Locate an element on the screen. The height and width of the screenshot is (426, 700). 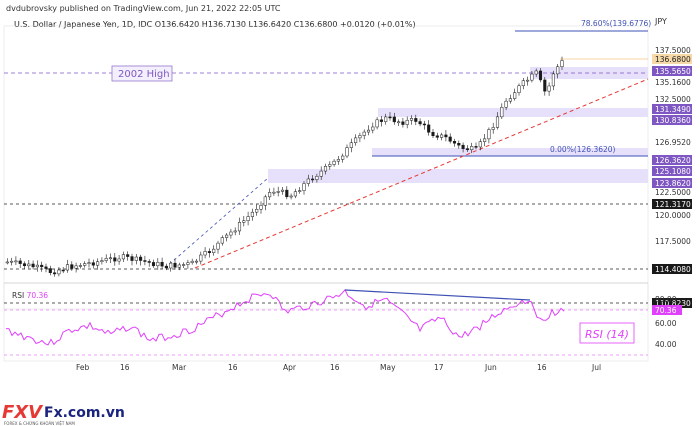
high-2002-label: 2002 High is located at coordinates (144, 74).